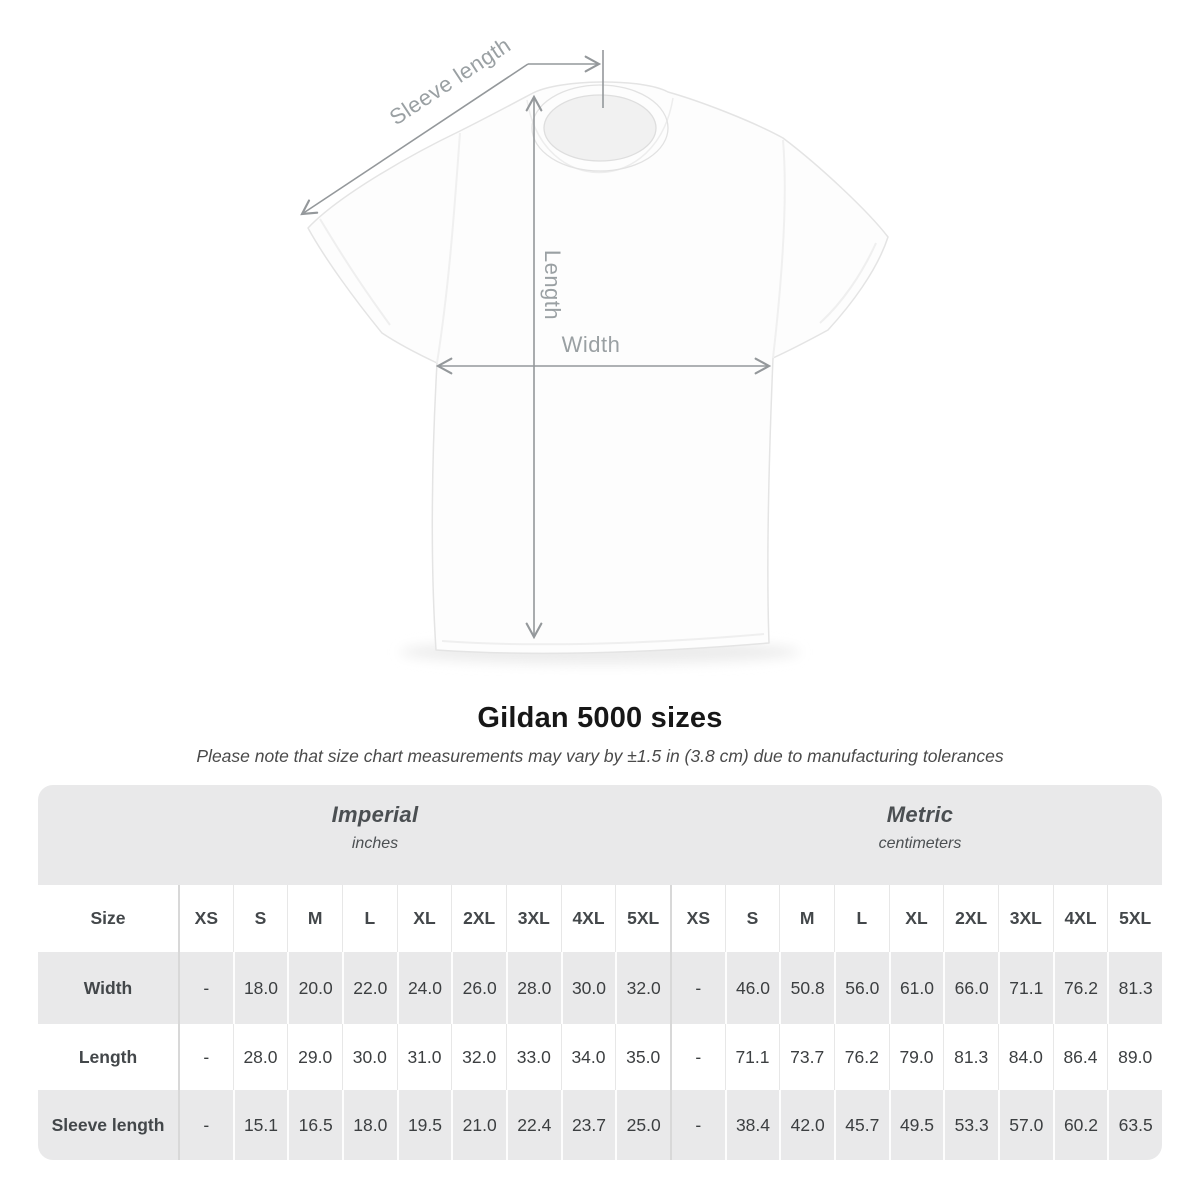 This screenshot has height=1200, width=1200. I want to click on collar-opening, so click(600, 128).